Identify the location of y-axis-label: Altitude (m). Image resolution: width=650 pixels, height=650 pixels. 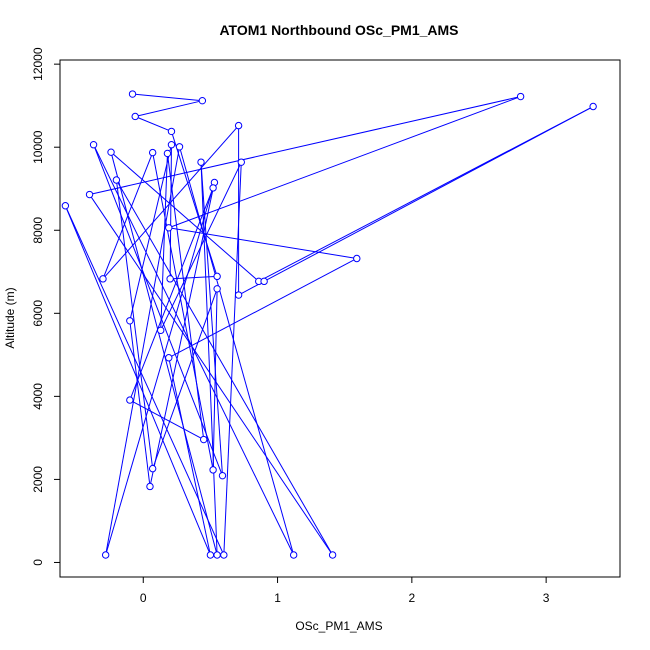
(10, 317).